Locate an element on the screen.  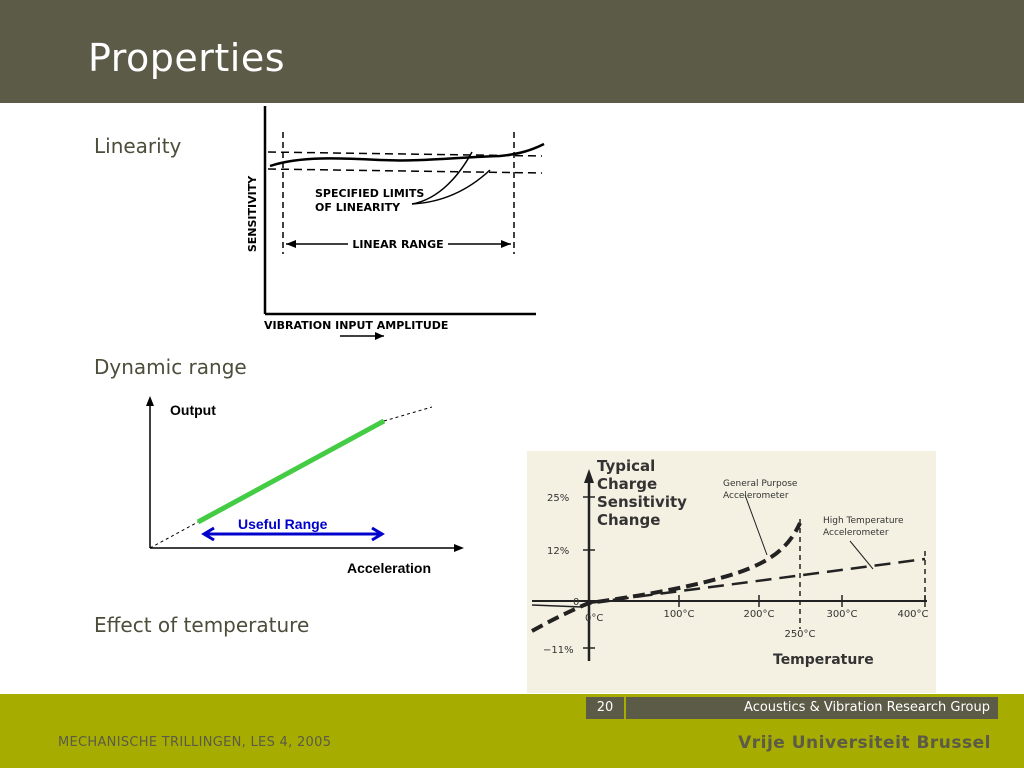
temperature-high-temp-curve is located at coordinates (757, 581).